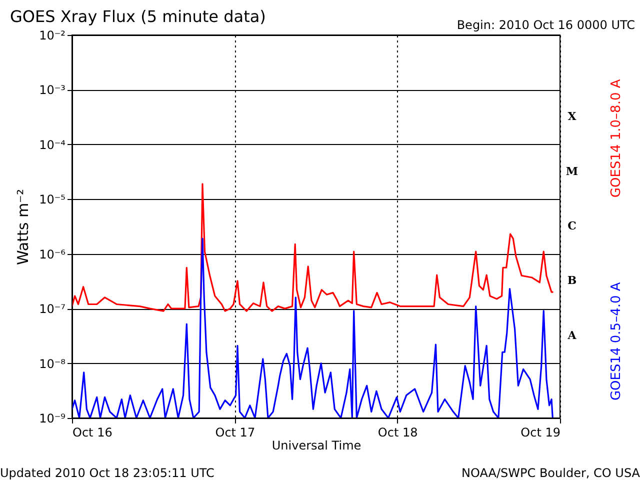  I want to click on text: A, so click(571, 335).